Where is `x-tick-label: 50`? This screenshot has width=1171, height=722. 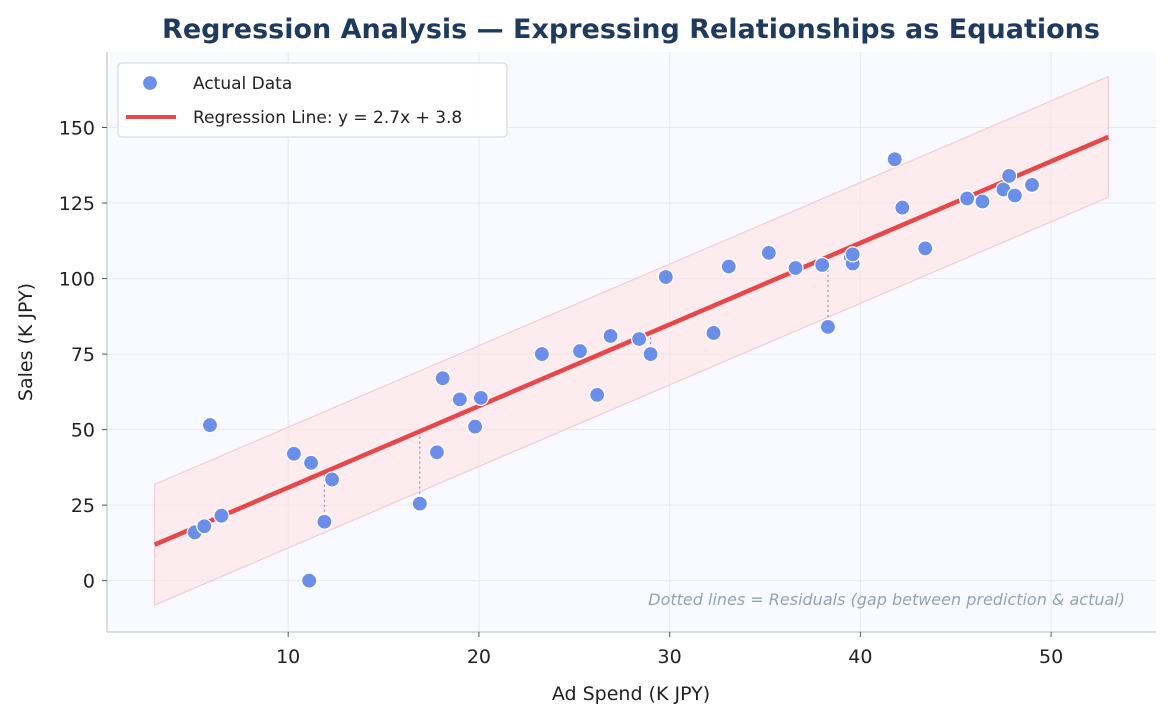
x-tick-label: 50 is located at coordinates (1051, 657).